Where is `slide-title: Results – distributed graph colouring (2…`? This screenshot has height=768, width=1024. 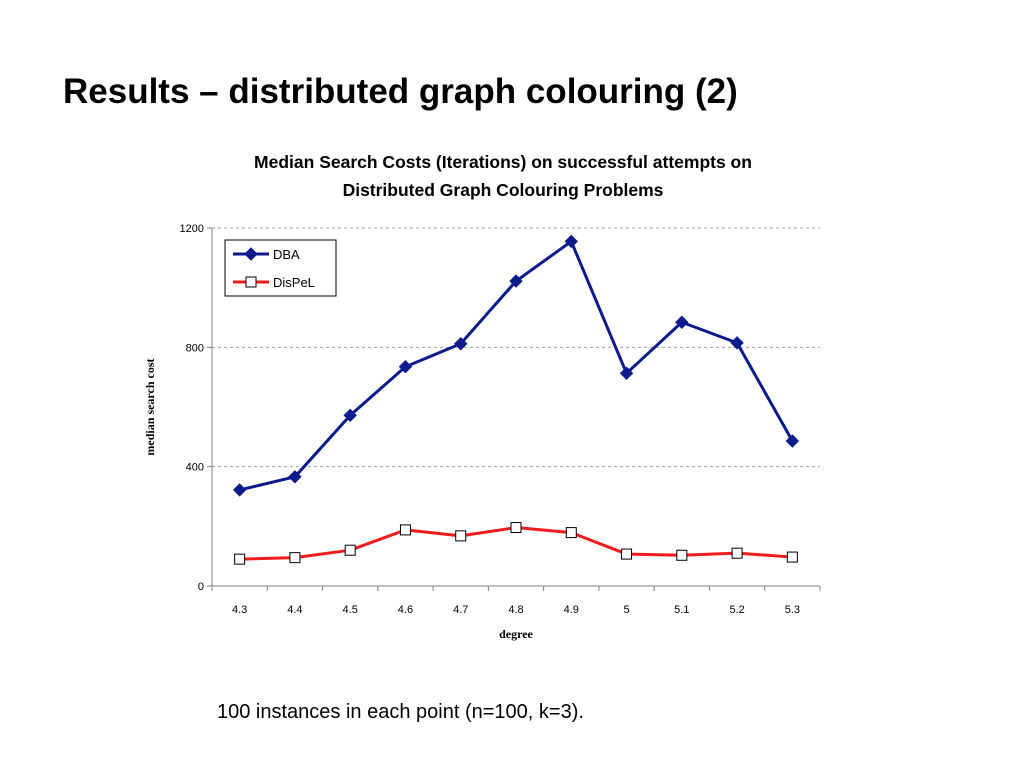 slide-title: Results – distributed graph colouring (2… is located at coordinates (400, 91).